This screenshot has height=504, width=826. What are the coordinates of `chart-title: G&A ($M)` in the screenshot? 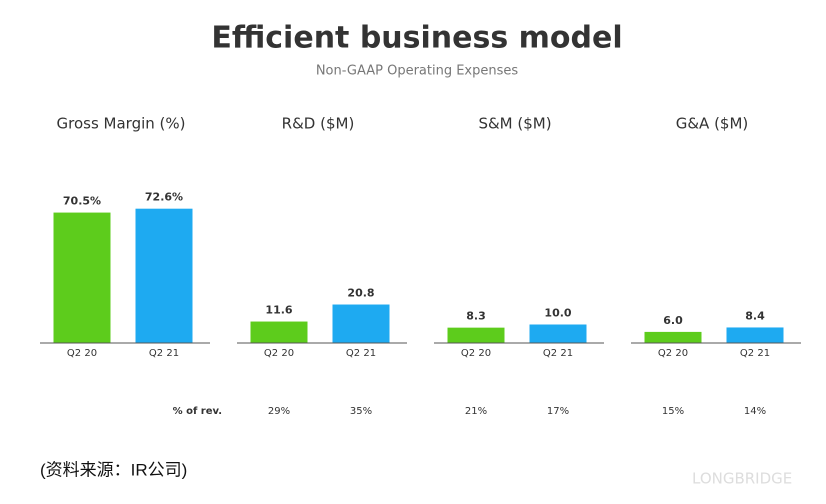 It's located at (712, 124).